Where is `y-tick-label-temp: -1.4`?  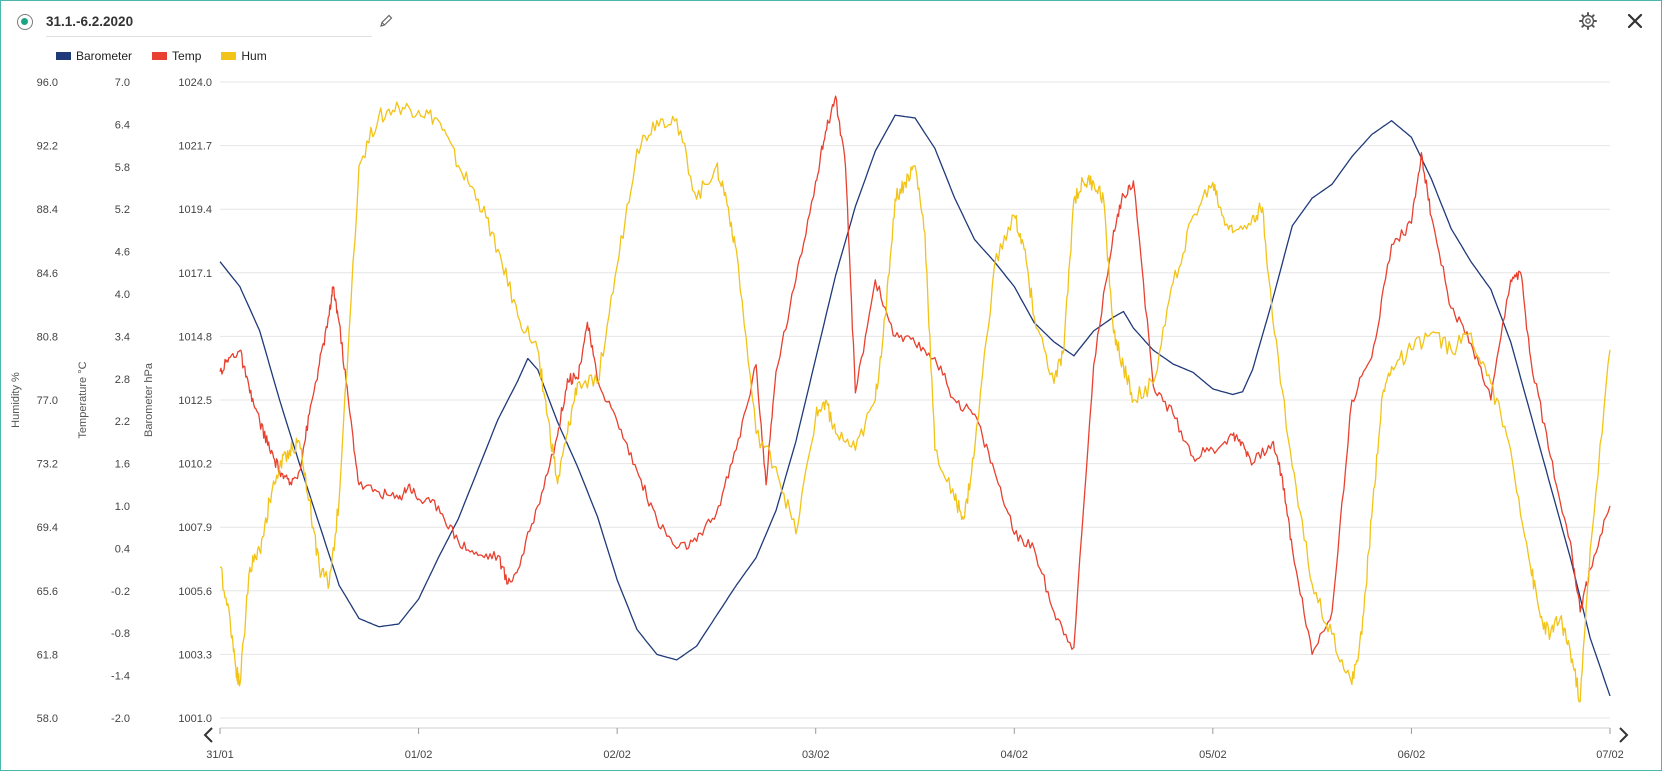 y-tick-label-temp: -1.4 is located at coordinates (120, 677).